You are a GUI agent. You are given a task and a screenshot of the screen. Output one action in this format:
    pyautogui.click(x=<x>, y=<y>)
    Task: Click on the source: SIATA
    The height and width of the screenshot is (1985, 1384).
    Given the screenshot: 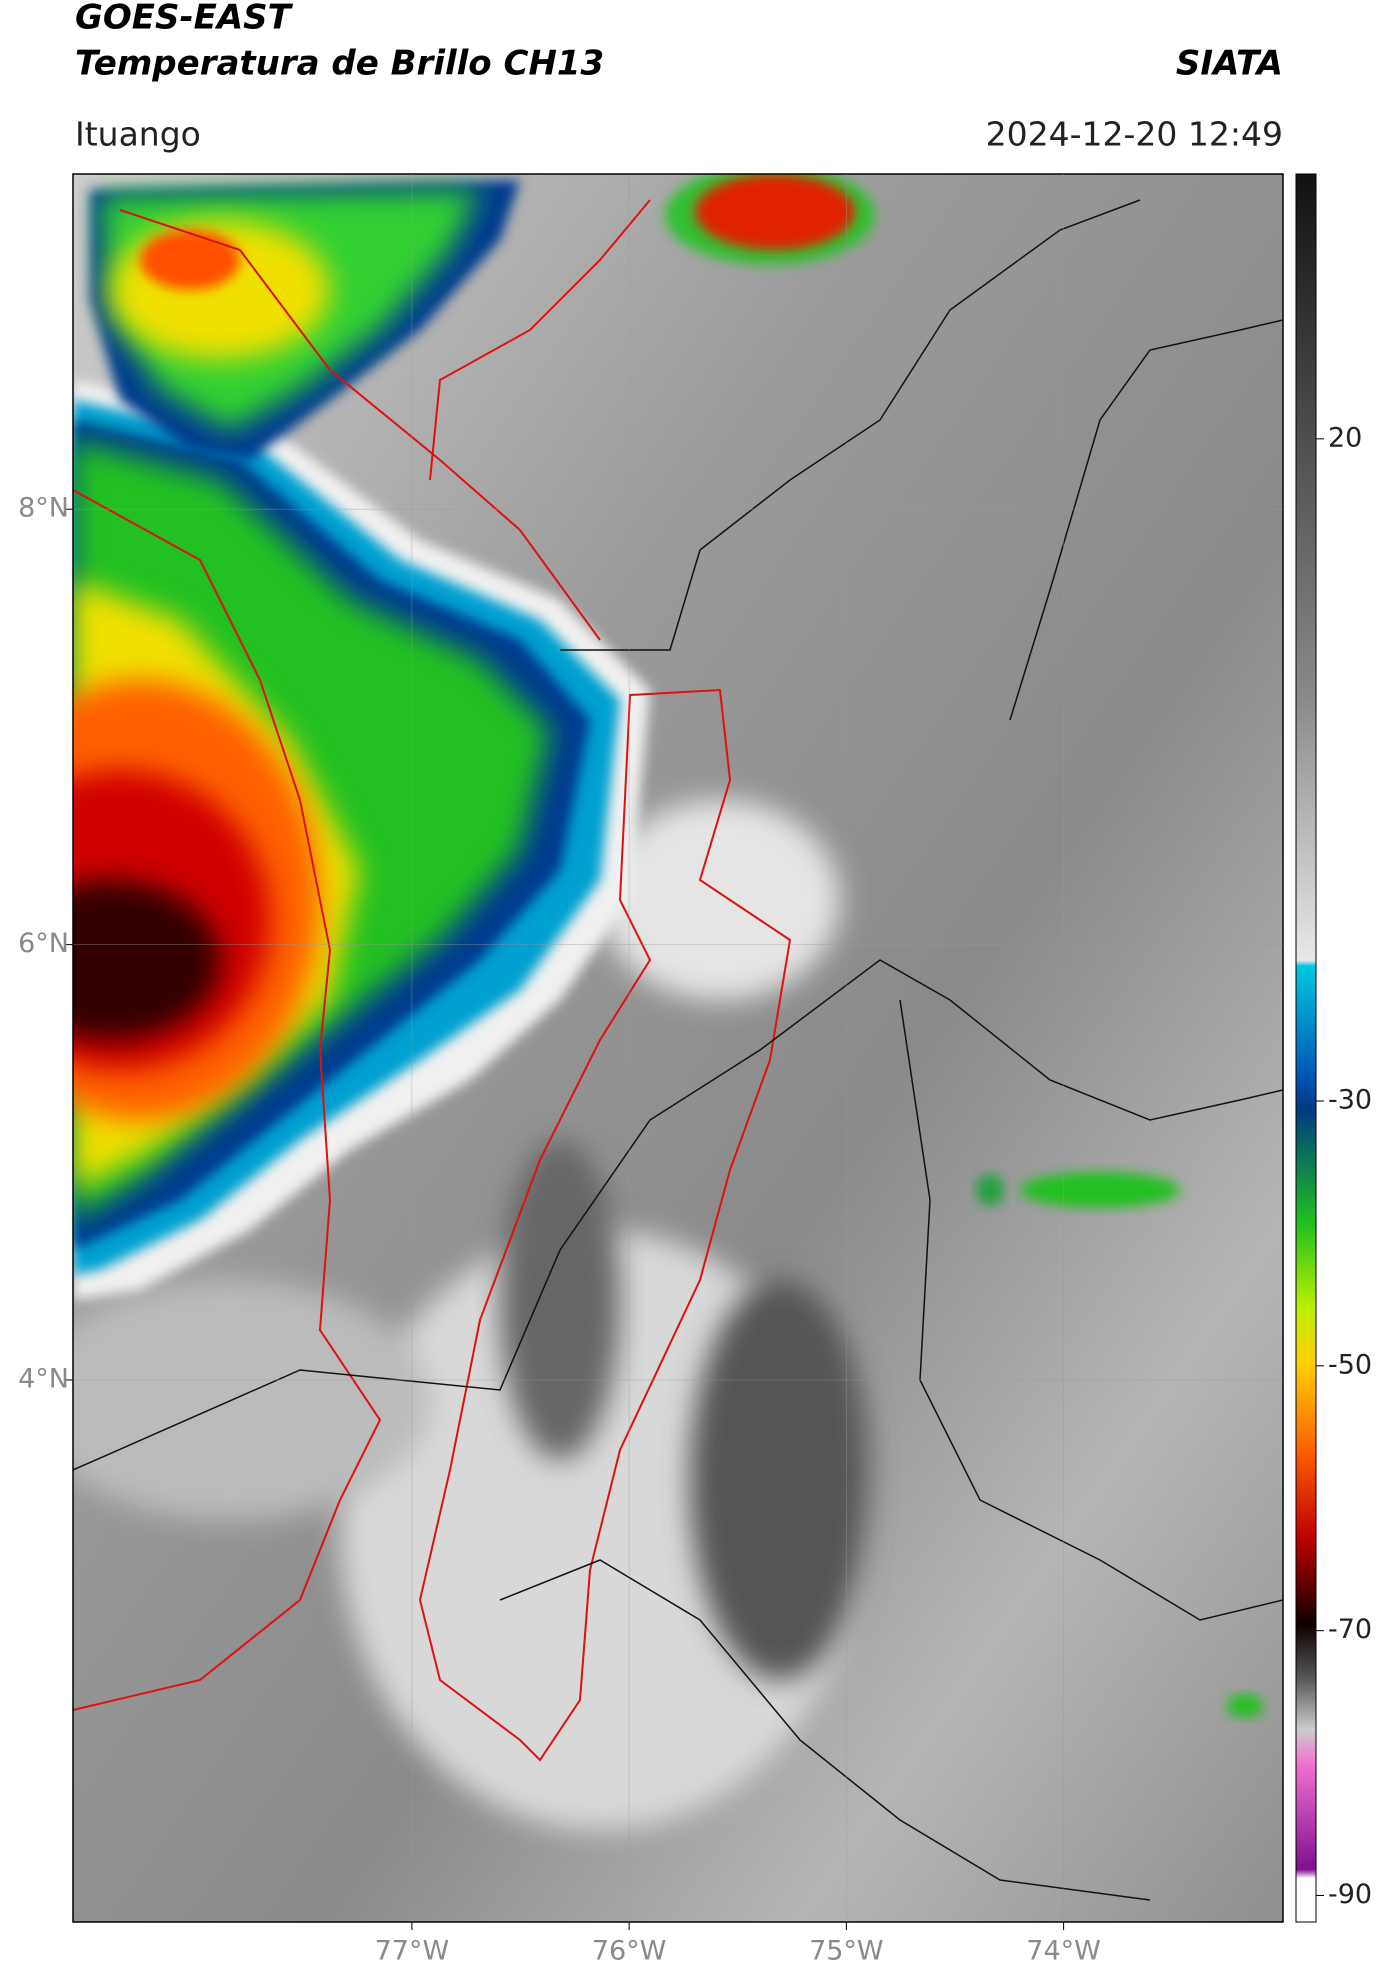 What is the action you would take?
    pyautogui.click(x=1229, y=64)
    